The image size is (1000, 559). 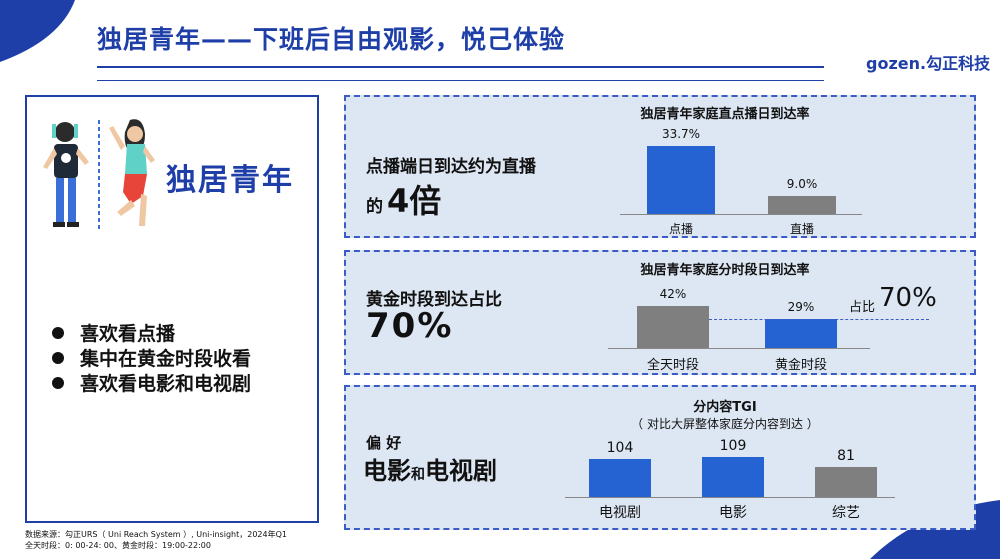 What do you see at coordinates (672, 365) in the screenshot?
I see `tick-label: 全天时段` at bounding box center [672, 365].